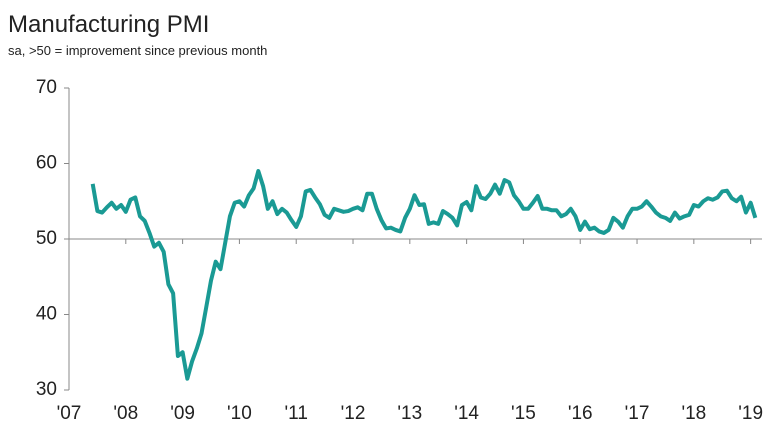 This screenshot has width=783, height=440. What do you see at coordinates (46, 389) in the screenshot?
I see `y-tick-label: 30` at bounding box center [46, 389].